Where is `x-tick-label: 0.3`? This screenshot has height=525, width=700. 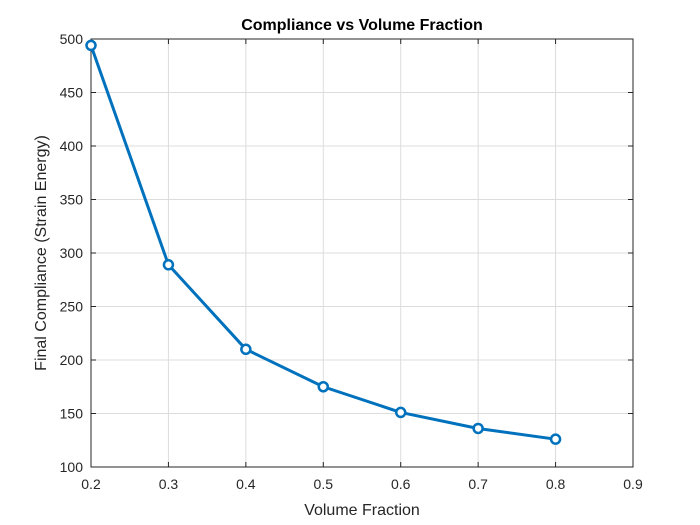
x-tick-label: 0.3 is located at coordinates (169, 484).